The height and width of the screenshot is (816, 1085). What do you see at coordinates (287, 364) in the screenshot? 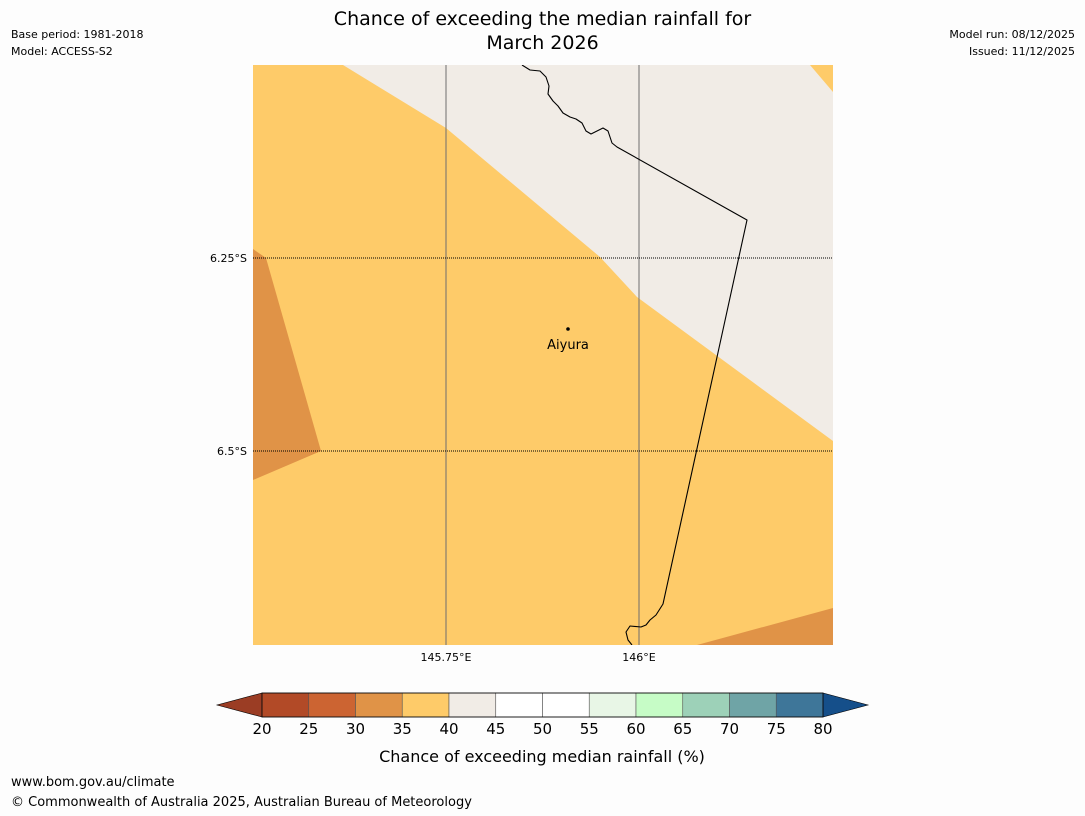
I see `region-30-35-west` at bounding box center [287, 364].